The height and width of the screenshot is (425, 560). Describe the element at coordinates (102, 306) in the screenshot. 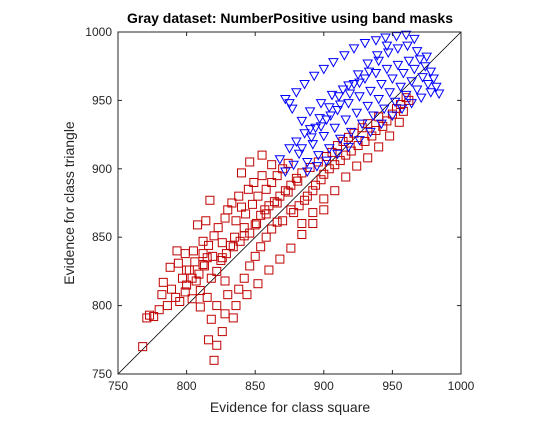

I see `y-tick-label: 800` at that location.